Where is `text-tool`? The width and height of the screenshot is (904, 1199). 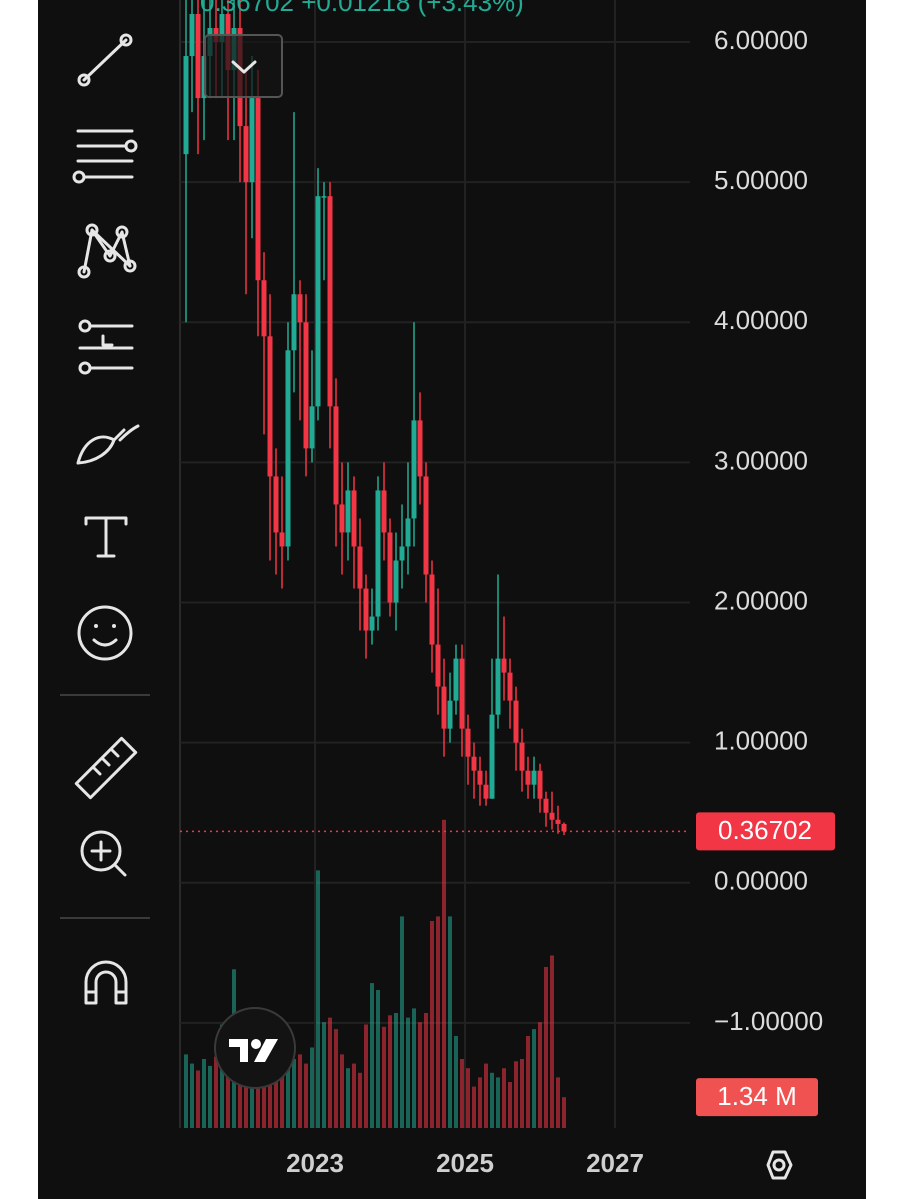 text-tool is located at coordinates (106, 537).